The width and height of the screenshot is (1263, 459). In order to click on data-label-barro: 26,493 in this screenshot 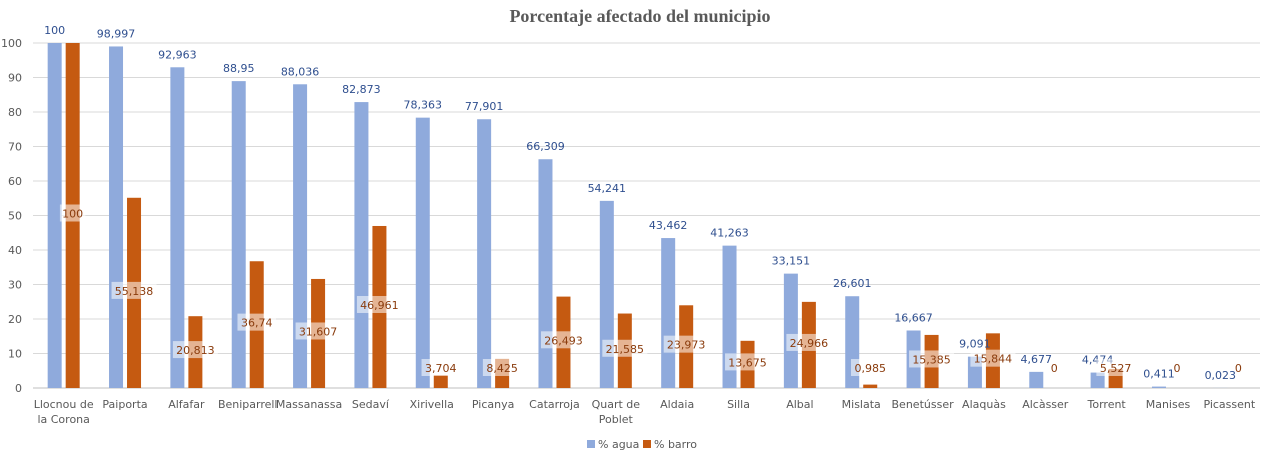, I will do `click(563, 340)`.